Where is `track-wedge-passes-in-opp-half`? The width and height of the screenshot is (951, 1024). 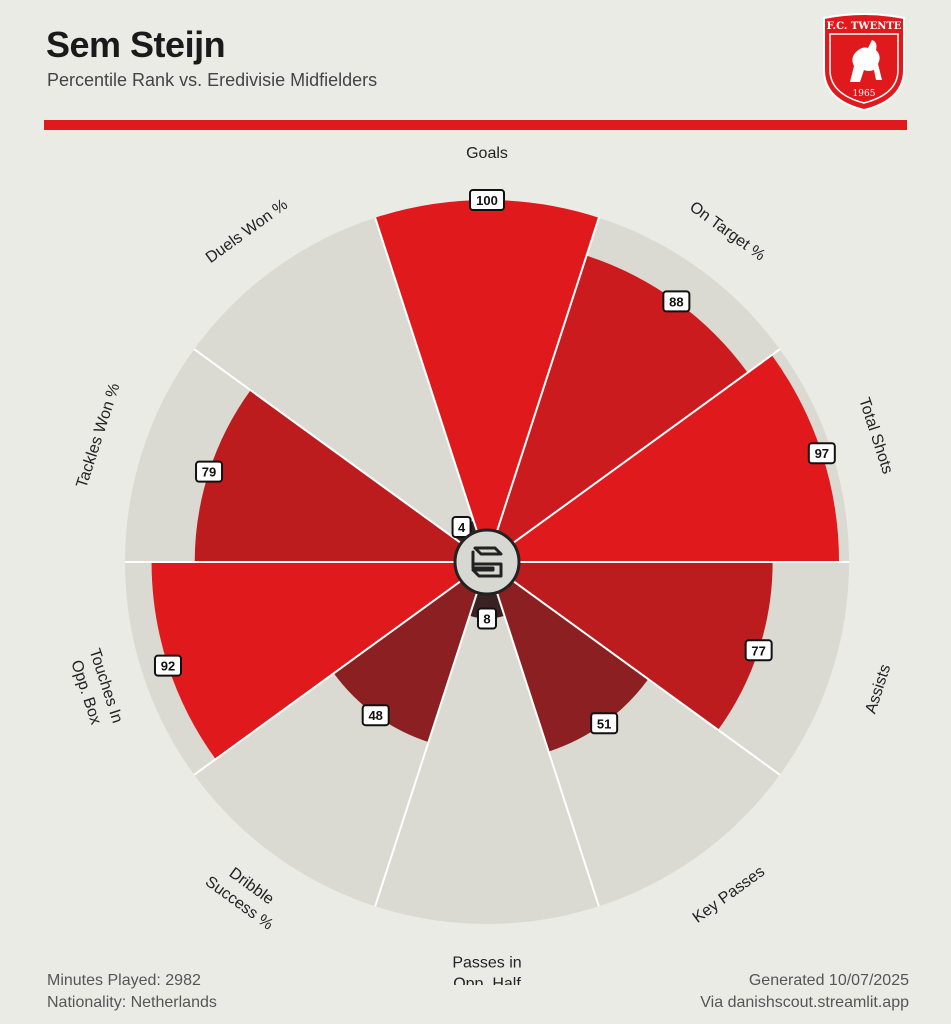 track-wedge-passes-in-opp-half is located at coordinates (487, 757).